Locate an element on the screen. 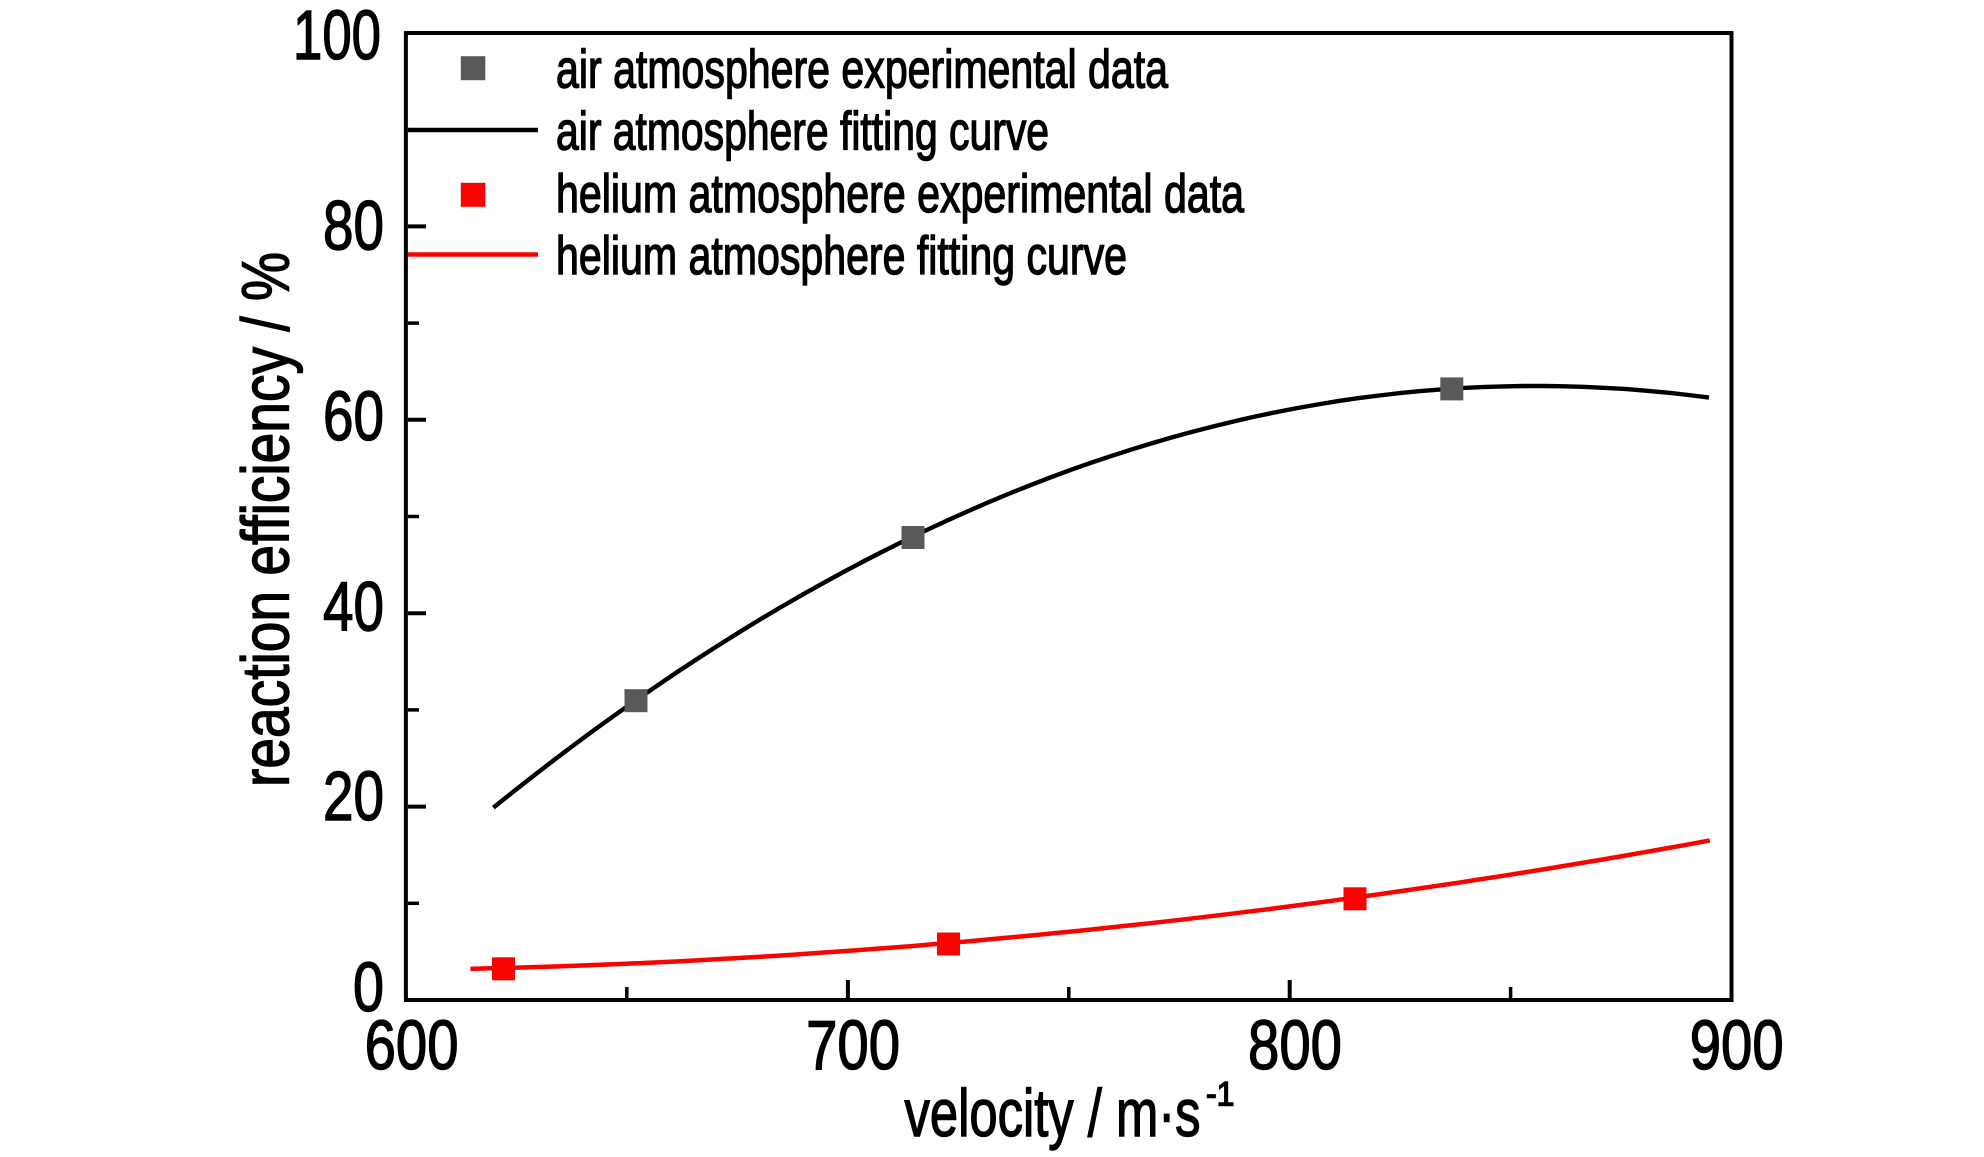 The height and width of the screenshot is (1157, 1984). svg-text: 100 is located at coordinates (337, 37).